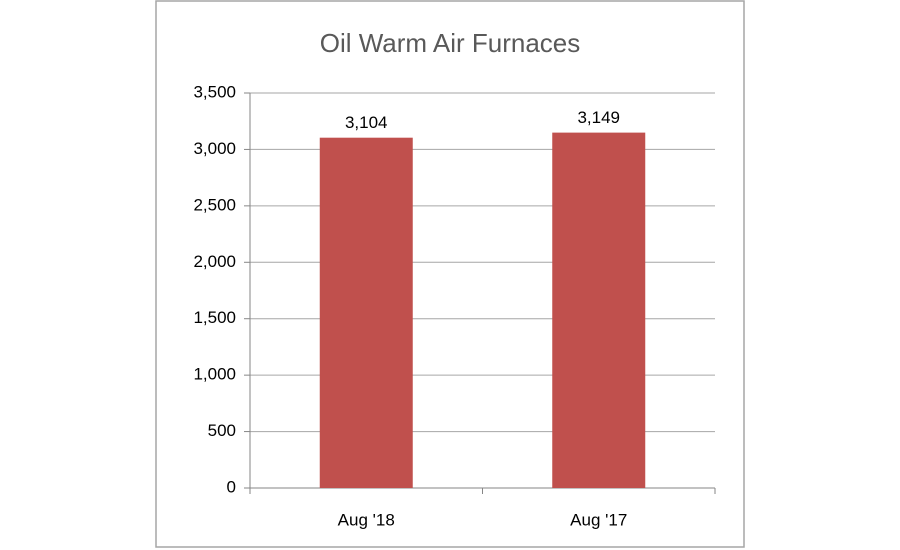  I want to click on y-tick-label: 0, so click(231, 486).